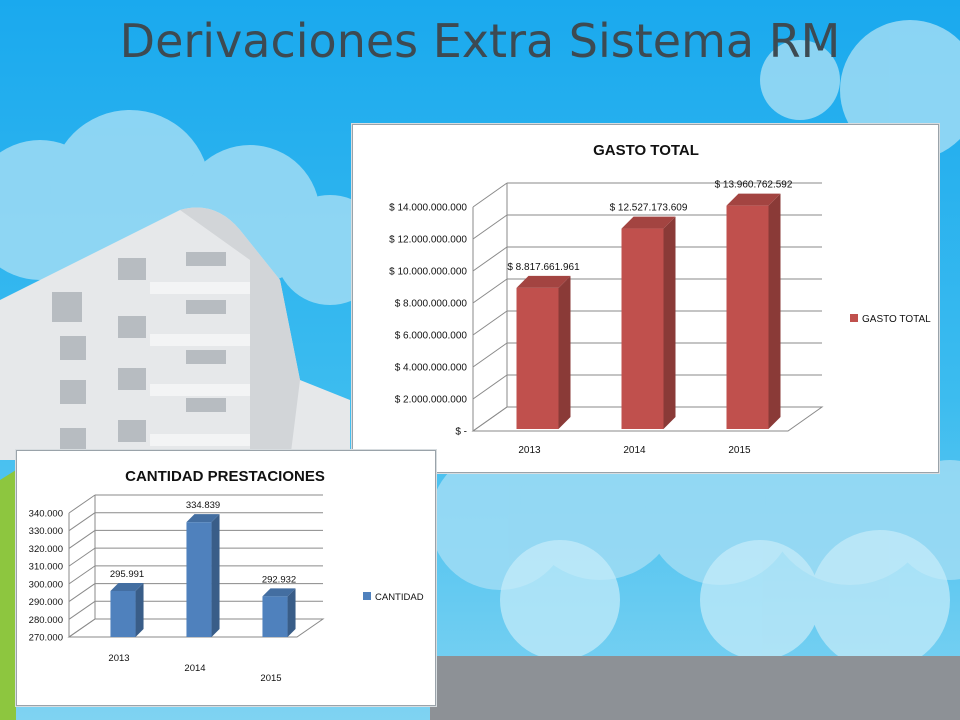 The width and height of the screenshot is (960, 720). Describe the element at coordinates (225, 476) in the screenshot. I see `chart-title: CANTIDAD PRESTACIONES` at that location.